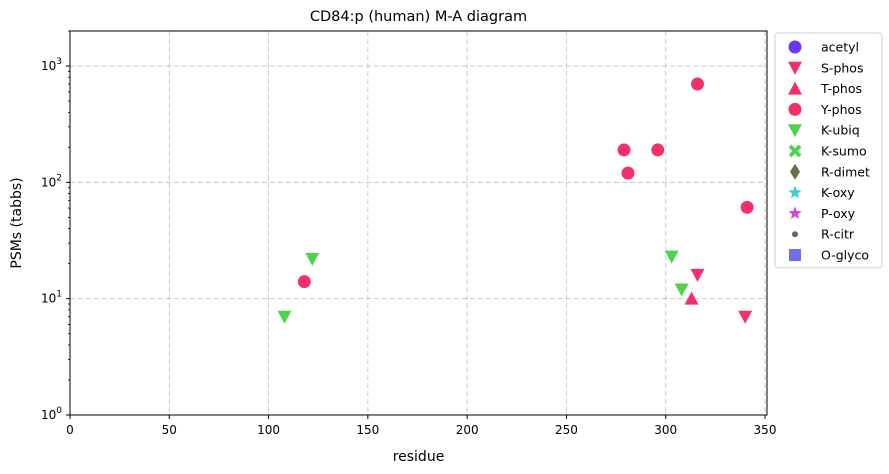  Describe the element at coordinates (765, 430) in the screenshot. I see `x-tick-label: 350` at that location.